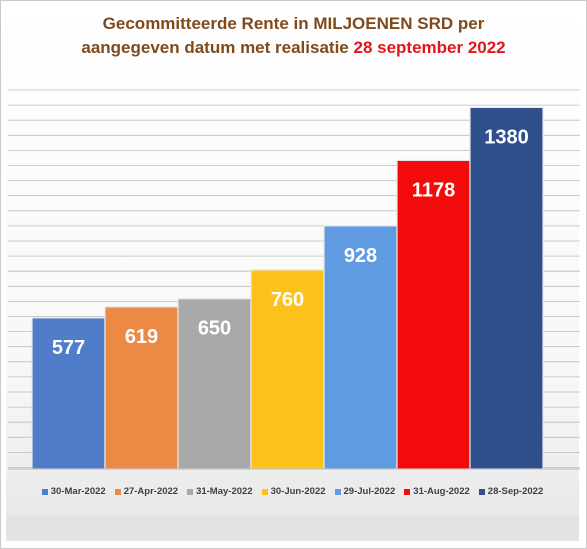  Describe the element at coordinates (515, 491) in the screenshot. I see `legend-label: 28-Sep-2022` at that location.